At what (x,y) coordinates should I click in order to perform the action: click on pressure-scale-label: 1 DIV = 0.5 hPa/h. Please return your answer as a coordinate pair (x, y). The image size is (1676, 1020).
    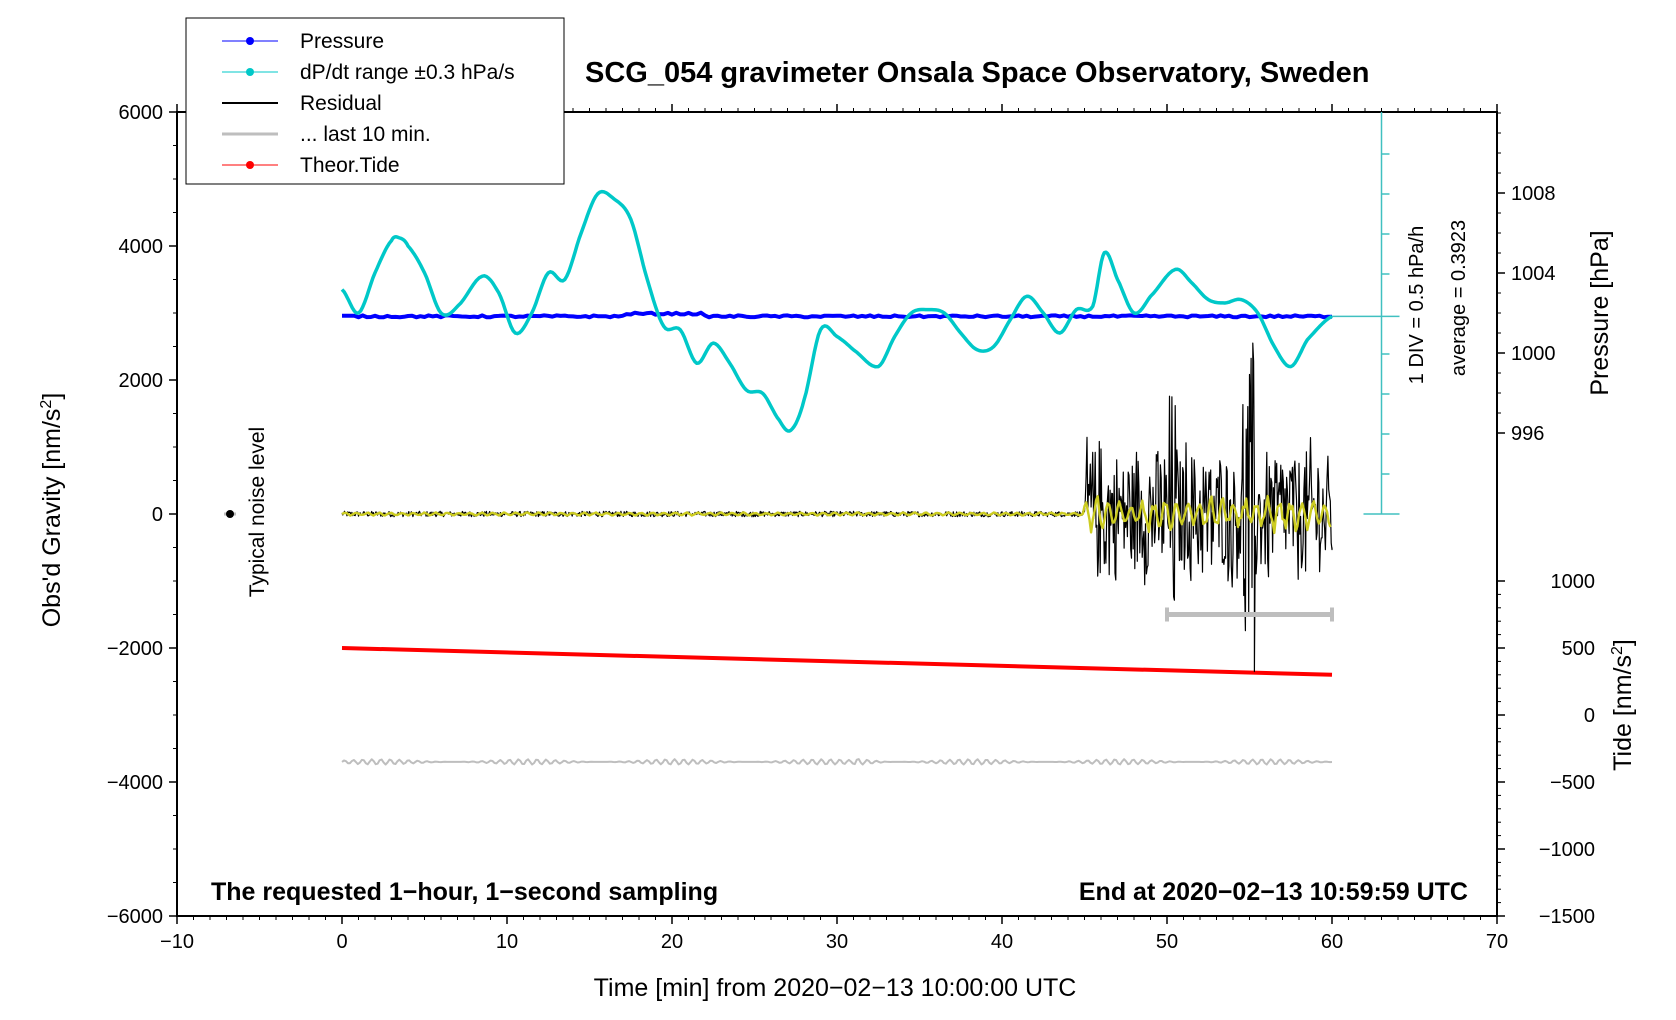
    Looking at the image, I should click on (1417, 305).